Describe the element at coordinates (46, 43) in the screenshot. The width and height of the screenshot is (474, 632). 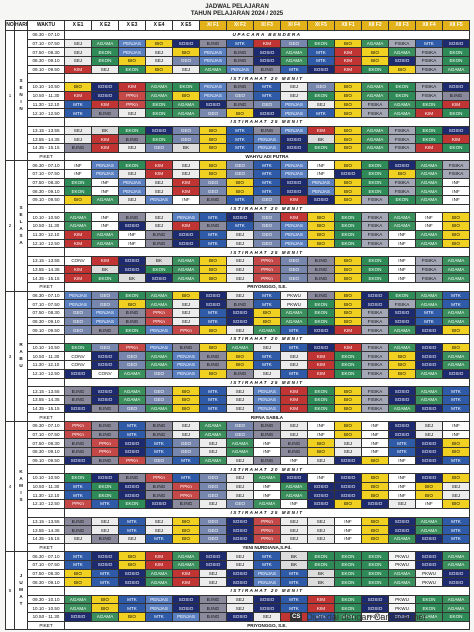
I see `time-slot: 07.10 - 07.50` at that location.